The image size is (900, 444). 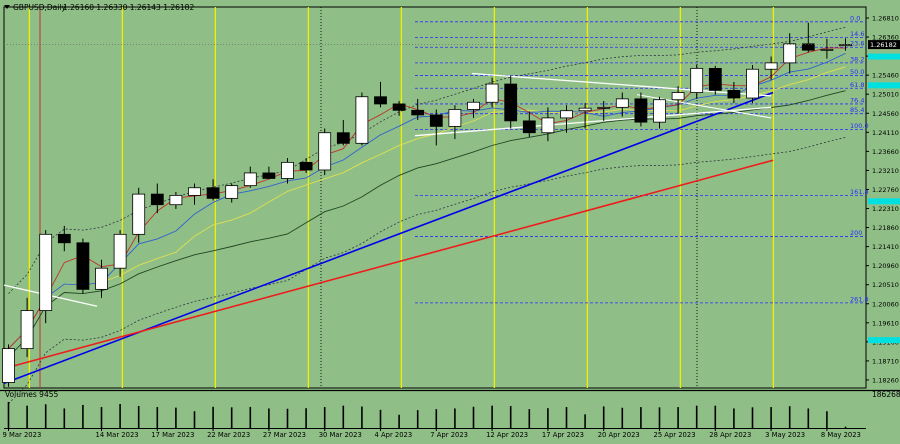 What do you see at coordinates (859, 192) in the screenshot?
I see `fib-level-label: 161.8` at bounding box center [859, 192].